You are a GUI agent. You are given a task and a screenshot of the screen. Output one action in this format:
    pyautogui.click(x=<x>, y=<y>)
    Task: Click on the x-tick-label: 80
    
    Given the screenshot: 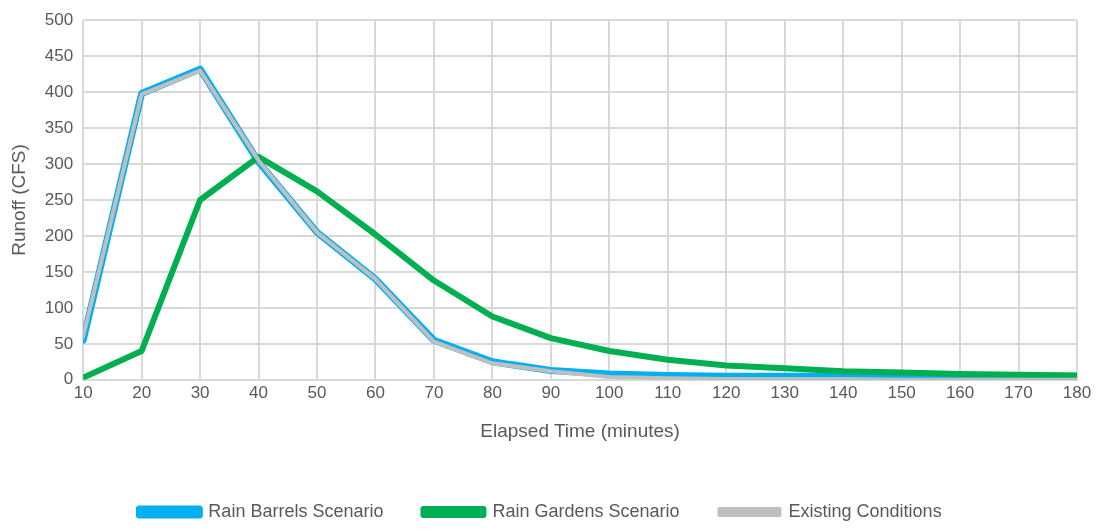 What is the action you would take?
    pyautogui.click(x=492, y=392)
    